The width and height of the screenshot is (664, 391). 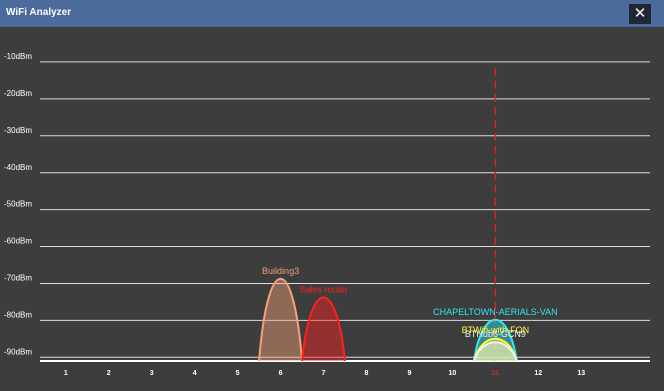 I want to click on y-tick-label: -70dBm, so click(x=18, y=278).